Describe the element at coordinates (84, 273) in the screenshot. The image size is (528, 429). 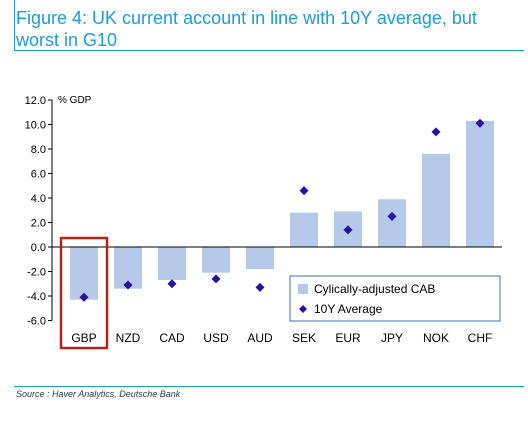
I see `bar-gbp` at that location.